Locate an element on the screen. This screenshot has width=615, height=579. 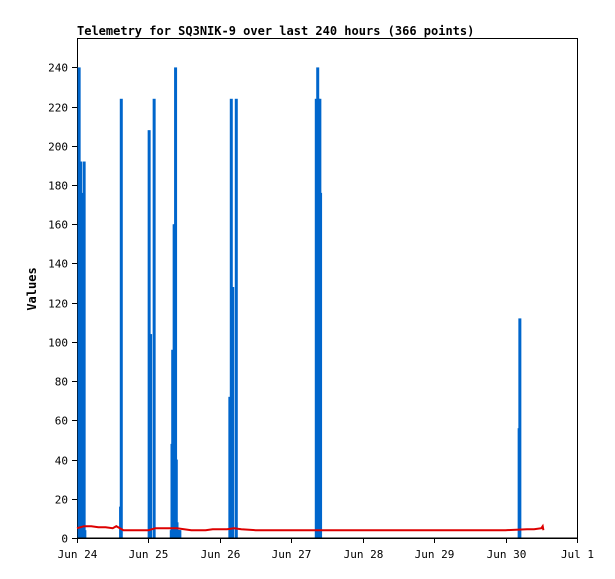
x-tick-label: Jun 28 is located at coordinates (364, 554).